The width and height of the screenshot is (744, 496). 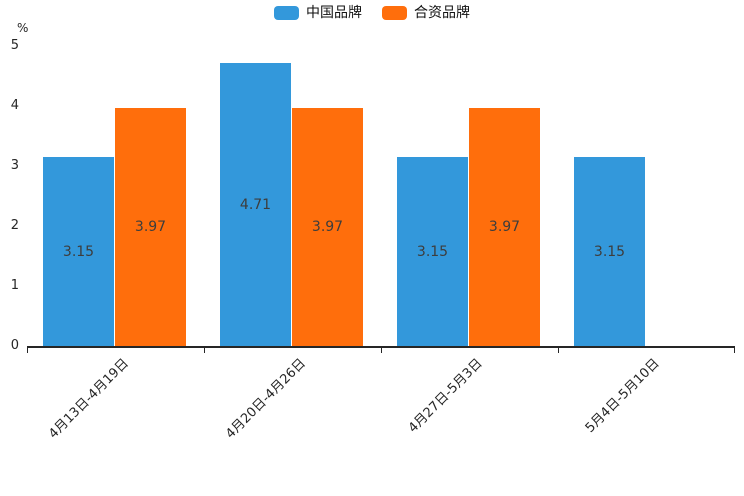 I want to click on bar-中国品牌-2: 3.15, so click(x=432, y=251).